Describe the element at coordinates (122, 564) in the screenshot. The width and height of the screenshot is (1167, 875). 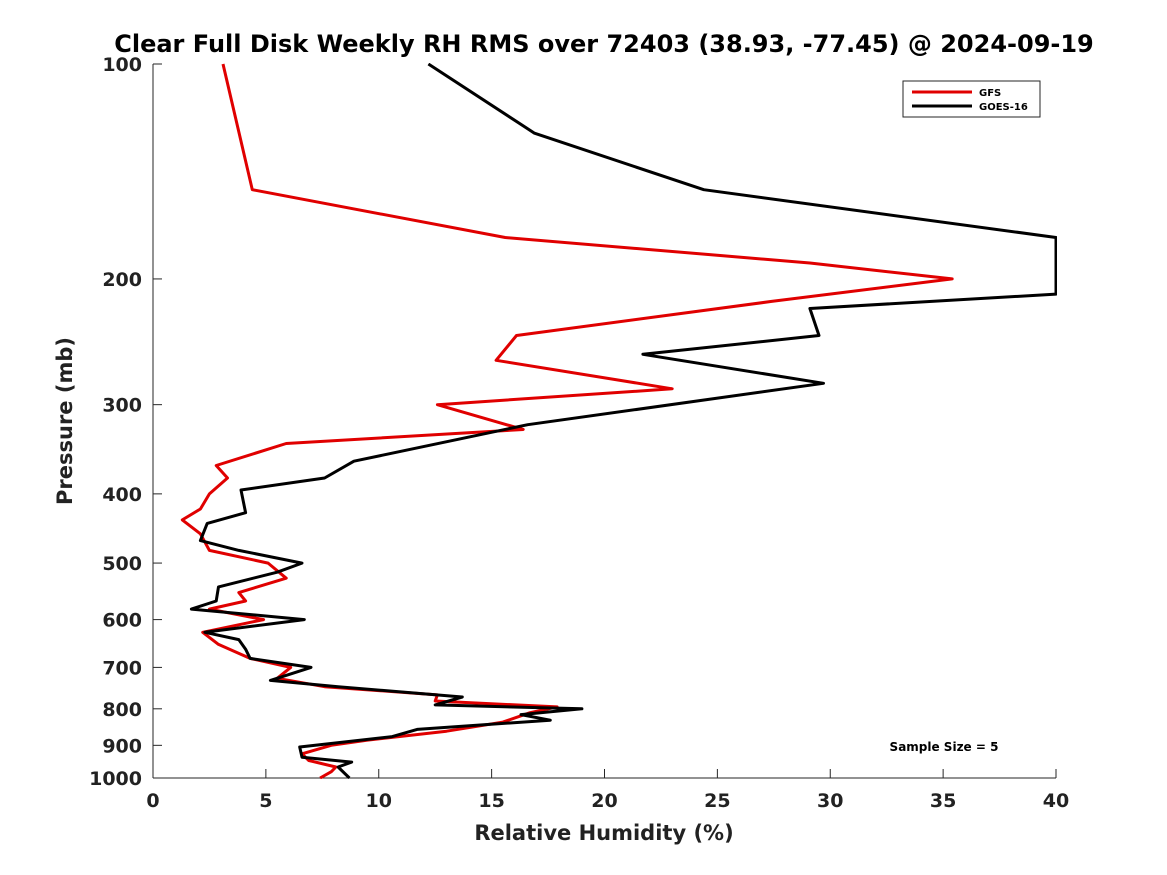
I see `y-tick-label: 500` at that location.